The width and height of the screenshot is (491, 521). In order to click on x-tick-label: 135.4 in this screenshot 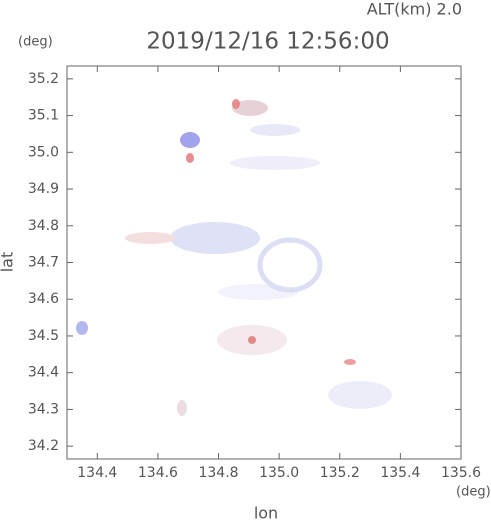, I will do `click(400, 473)`.